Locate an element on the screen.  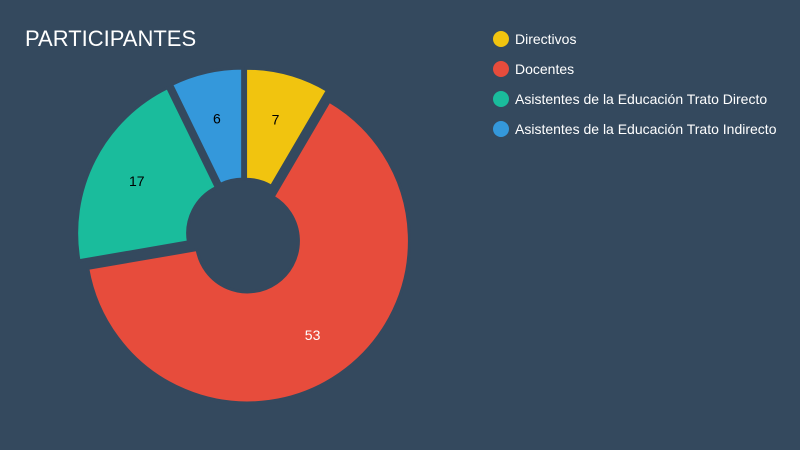
pie-slice-asistentes-de-la-educaci-n-trato-indirecto is located at coordinates (207, 126).